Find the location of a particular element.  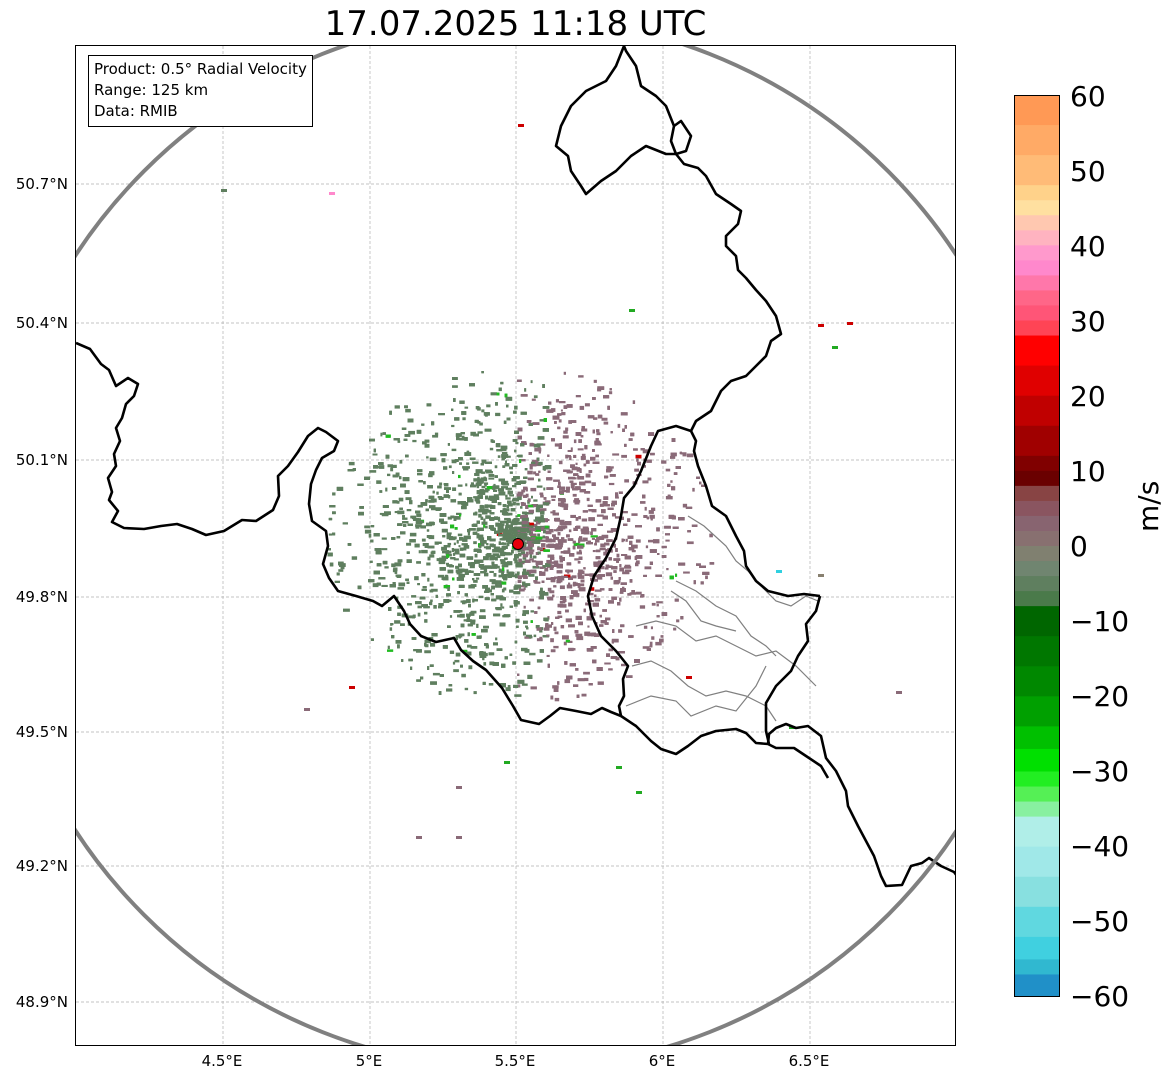

radar-site-marker is located at coordinates (518, 544).